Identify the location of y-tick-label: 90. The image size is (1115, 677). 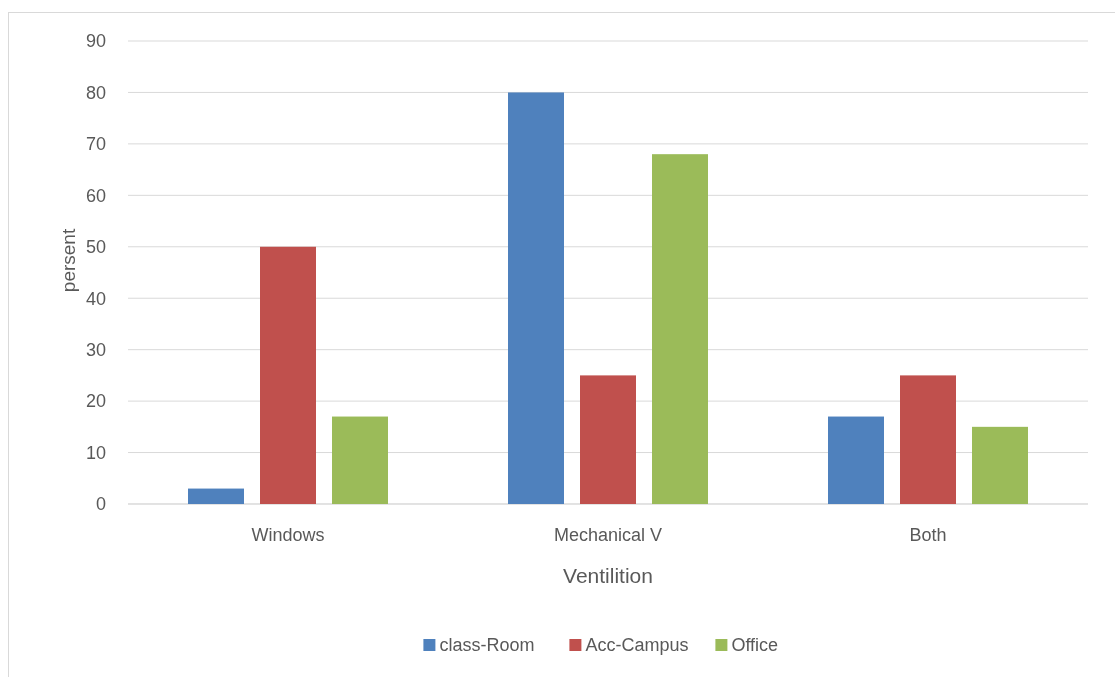
(95, 41).